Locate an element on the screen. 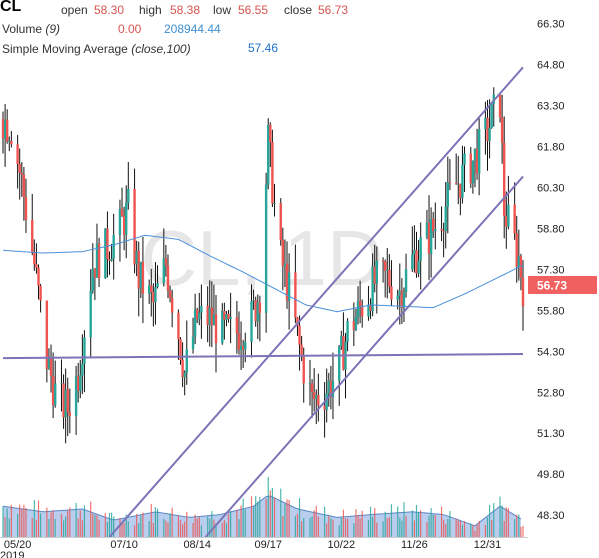  x-axis: 05/20 07/10 08/14 09/17 10/22 11/26 12/31 2019 is located at coordinates (264, 547).